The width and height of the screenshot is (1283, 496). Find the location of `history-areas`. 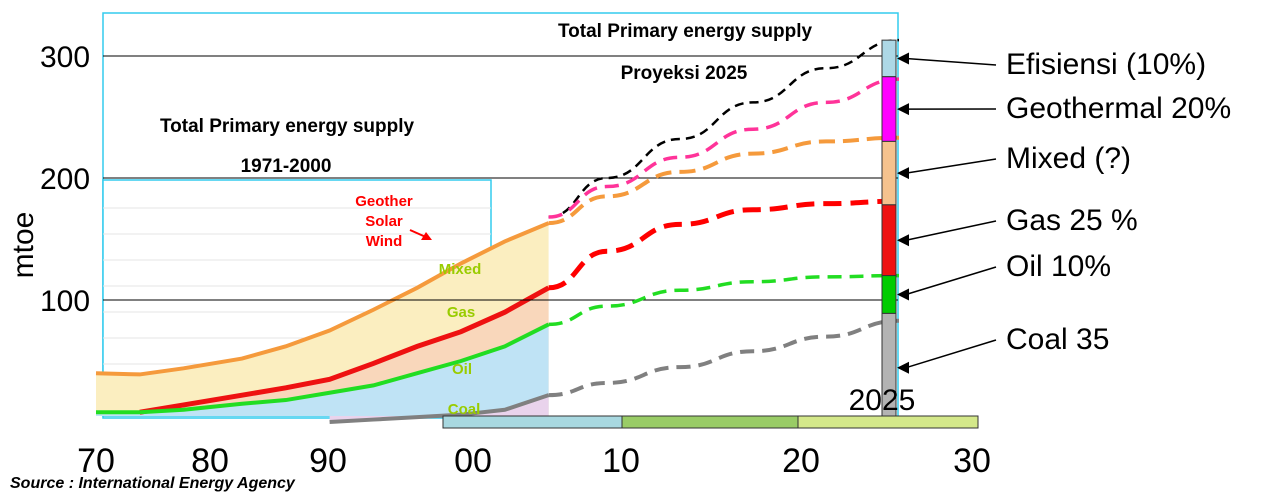

history-areas is located at coordinates (322, 322).